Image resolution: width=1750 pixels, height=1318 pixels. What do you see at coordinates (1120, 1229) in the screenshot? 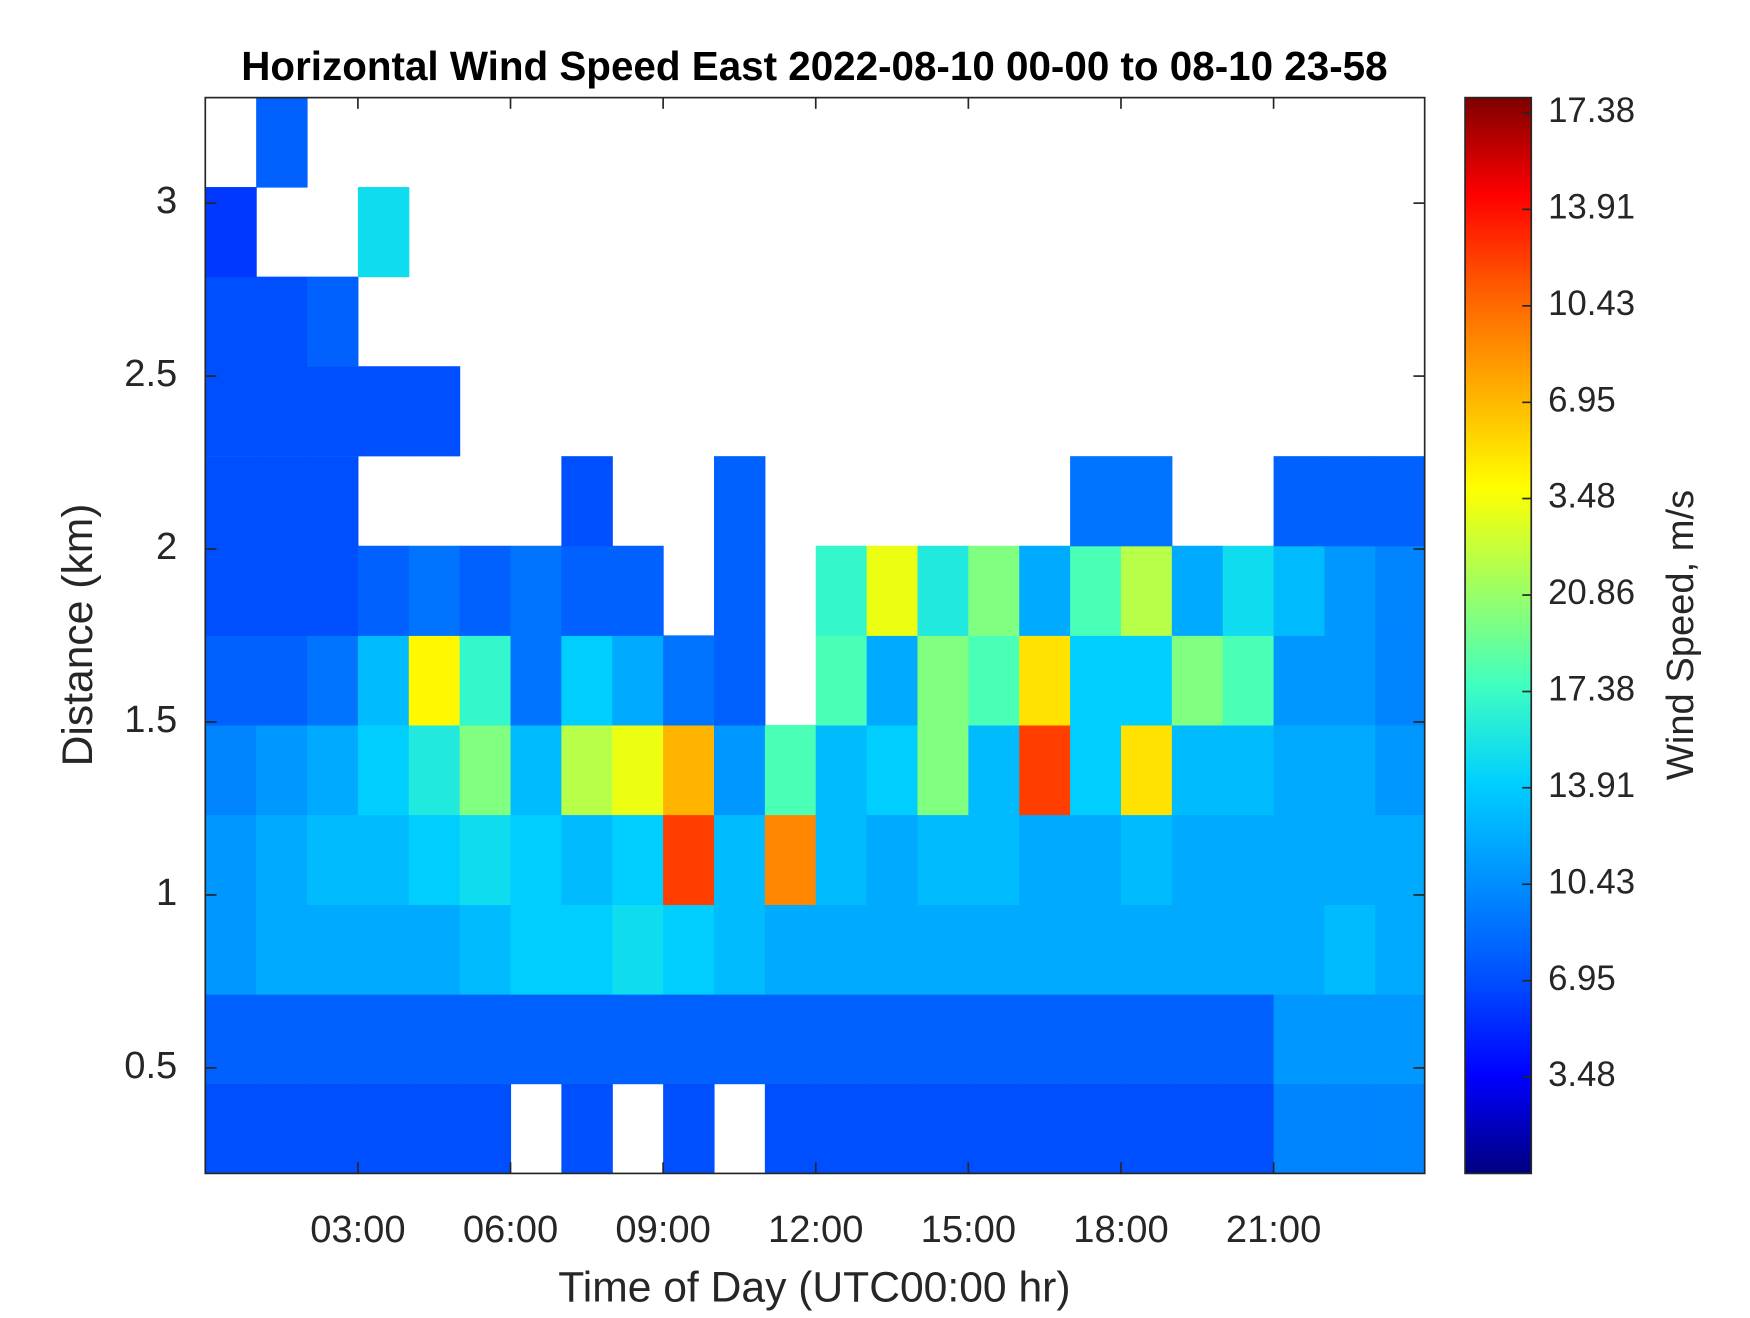
I see `x-tick-label: 18:00` at bounding box center [1120, 1229].